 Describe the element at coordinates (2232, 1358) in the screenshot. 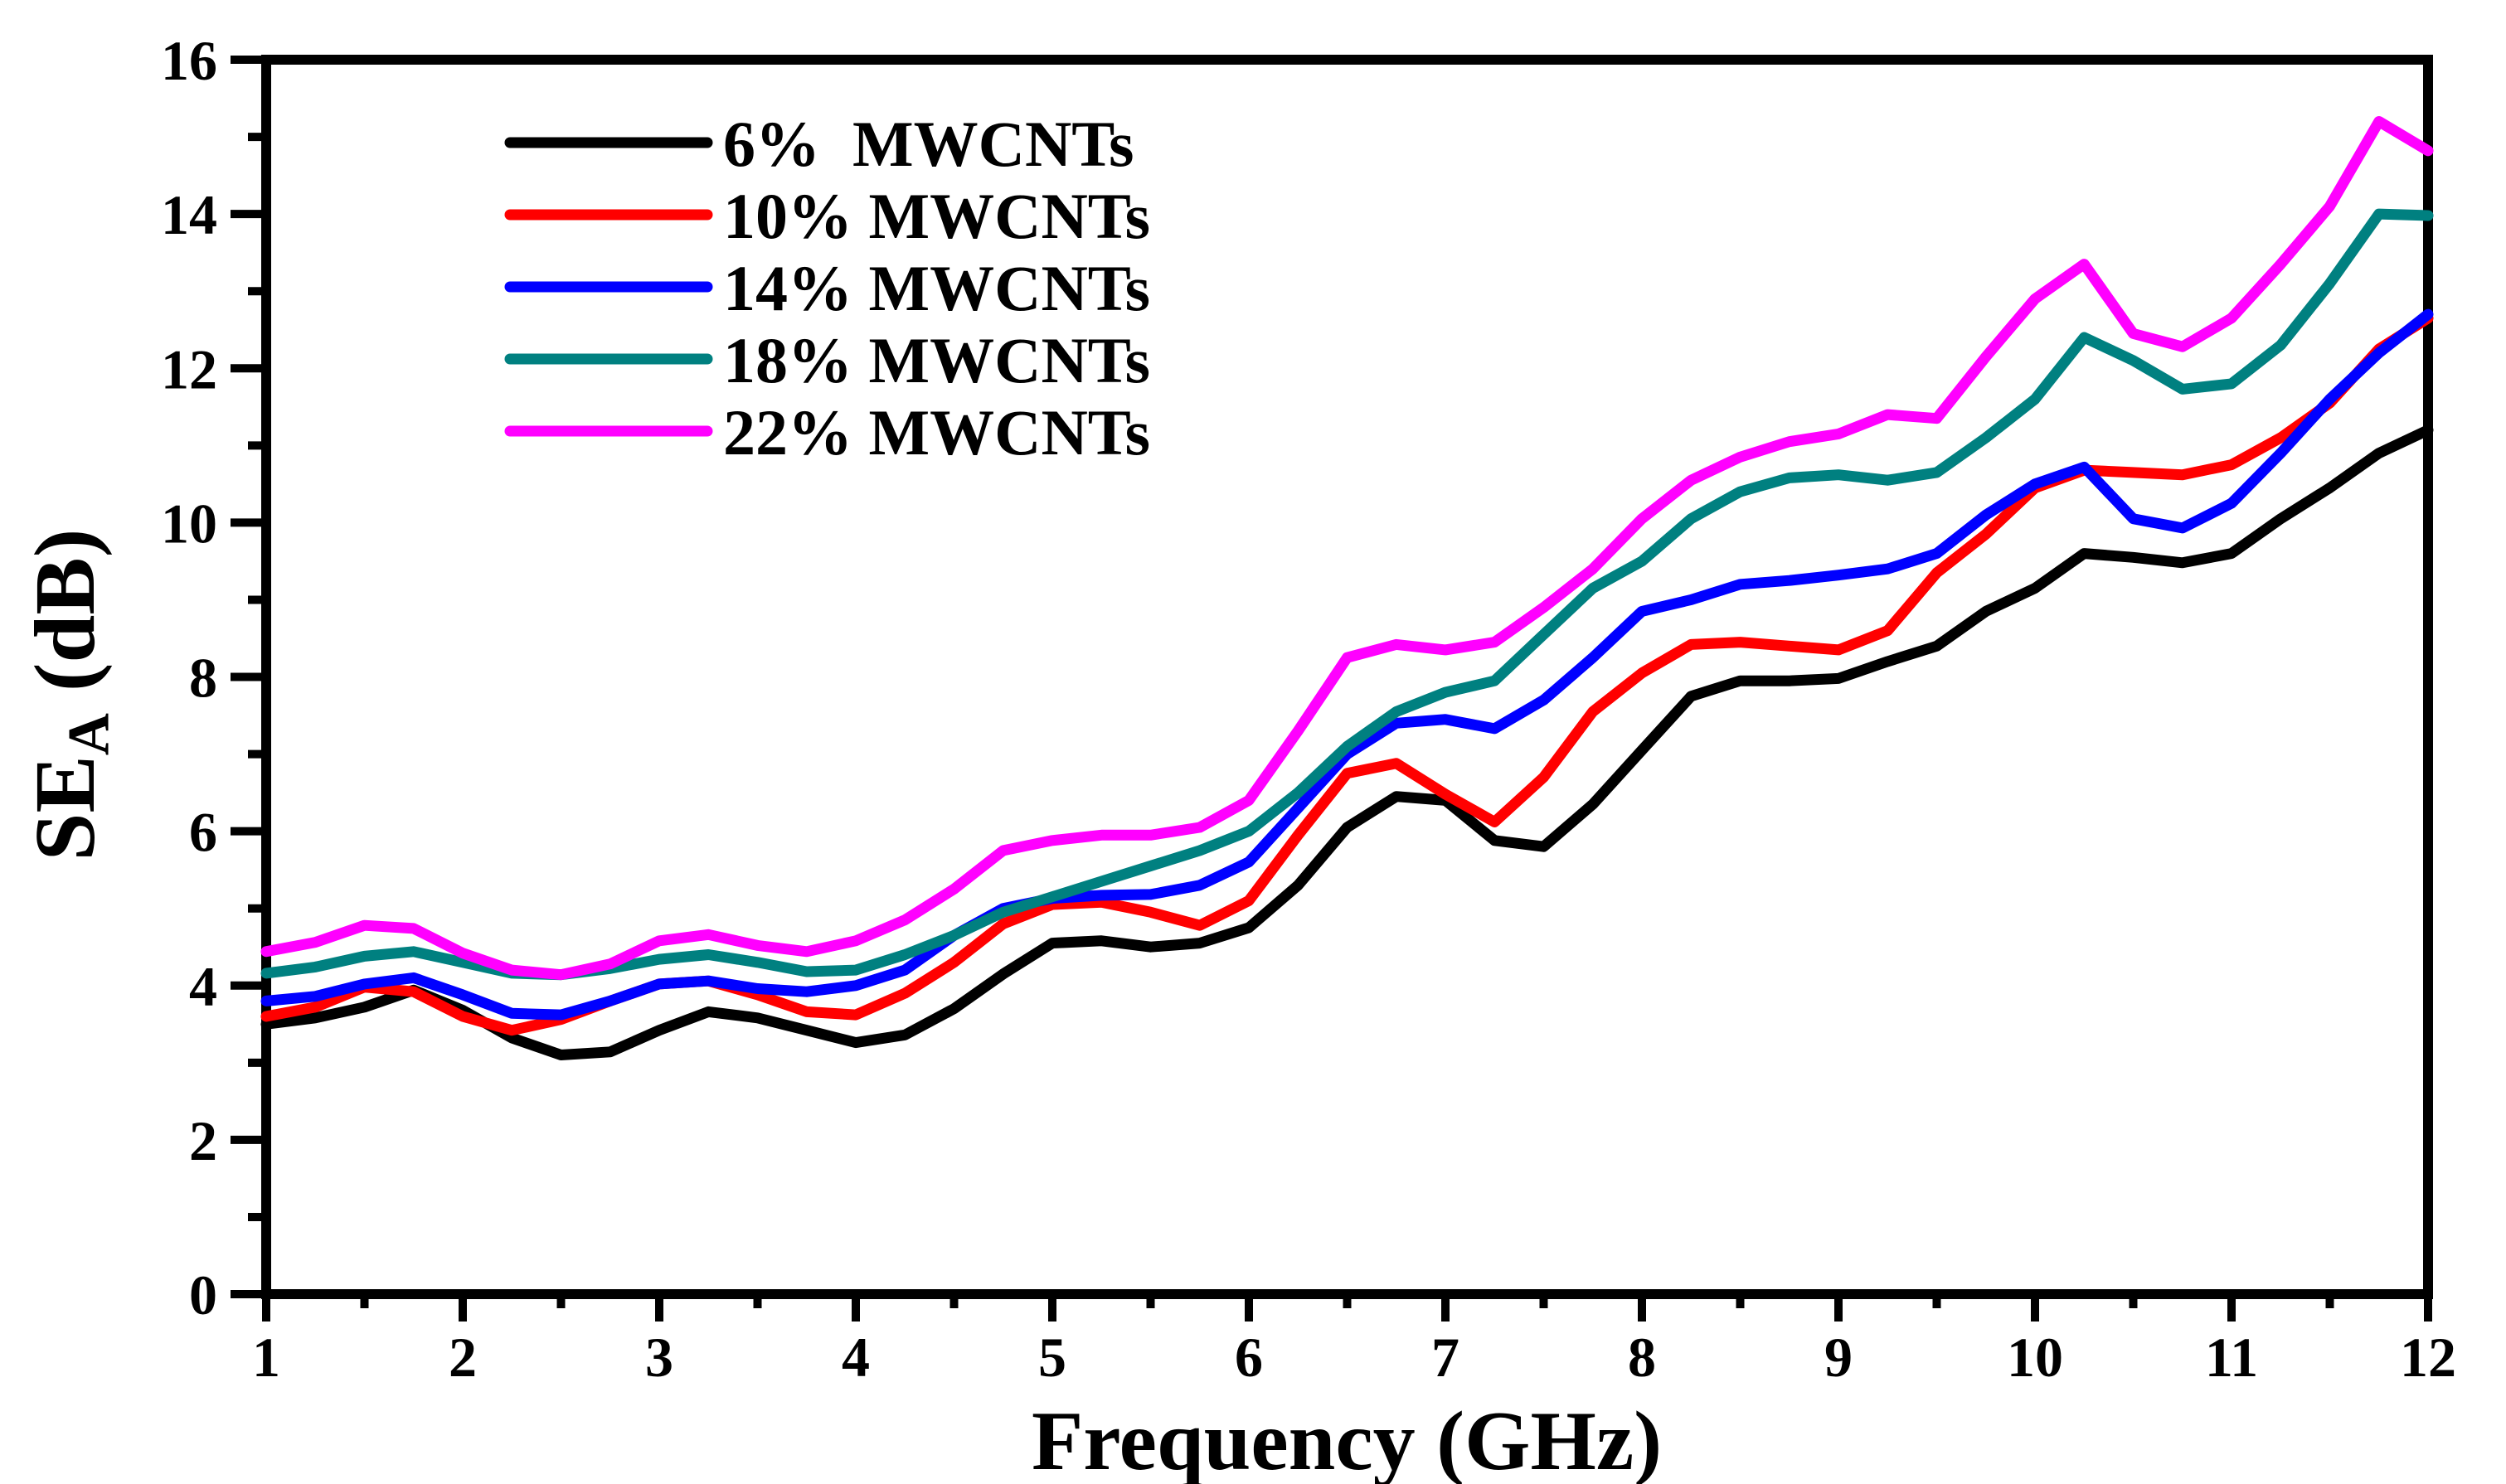

I see `x-tick-label: 11` at that location.